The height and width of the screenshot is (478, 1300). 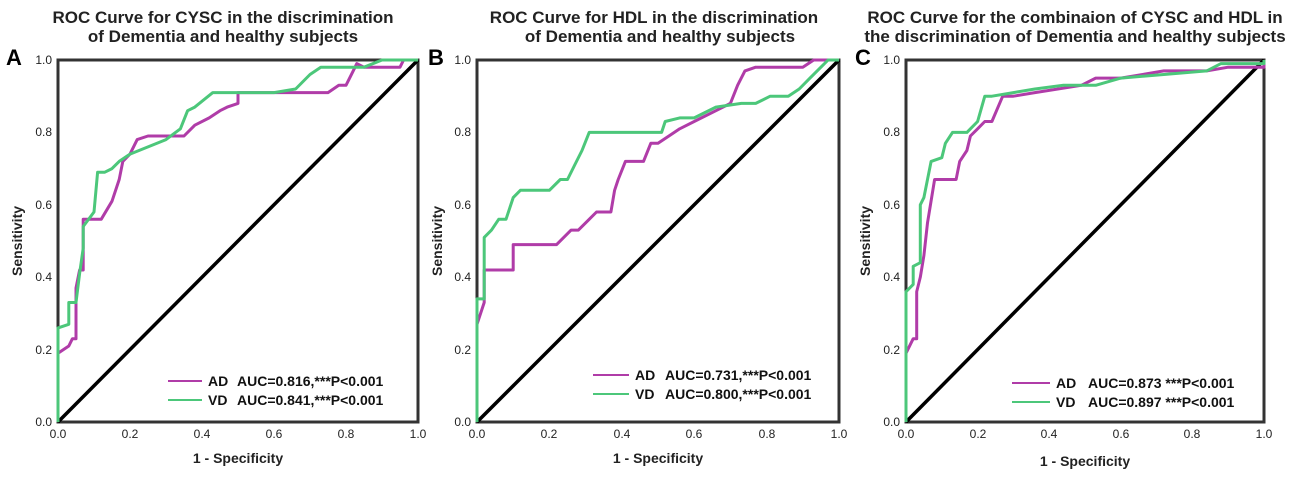 I want to click on panel-b-legend-vd-name: VD, so click(x=644, y=394).